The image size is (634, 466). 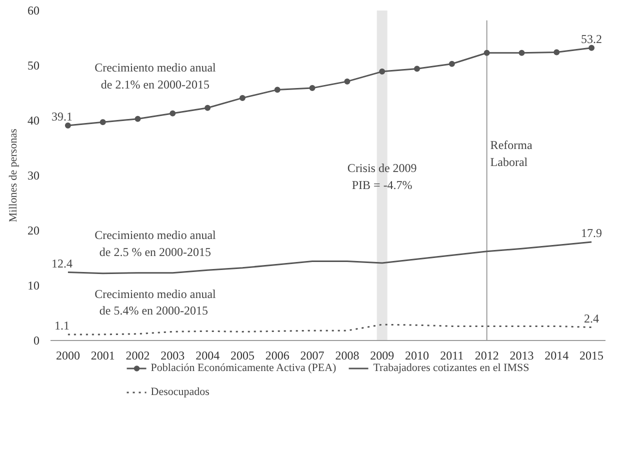 I want to click on data-label: 17.9, so click(x=591, y=233).